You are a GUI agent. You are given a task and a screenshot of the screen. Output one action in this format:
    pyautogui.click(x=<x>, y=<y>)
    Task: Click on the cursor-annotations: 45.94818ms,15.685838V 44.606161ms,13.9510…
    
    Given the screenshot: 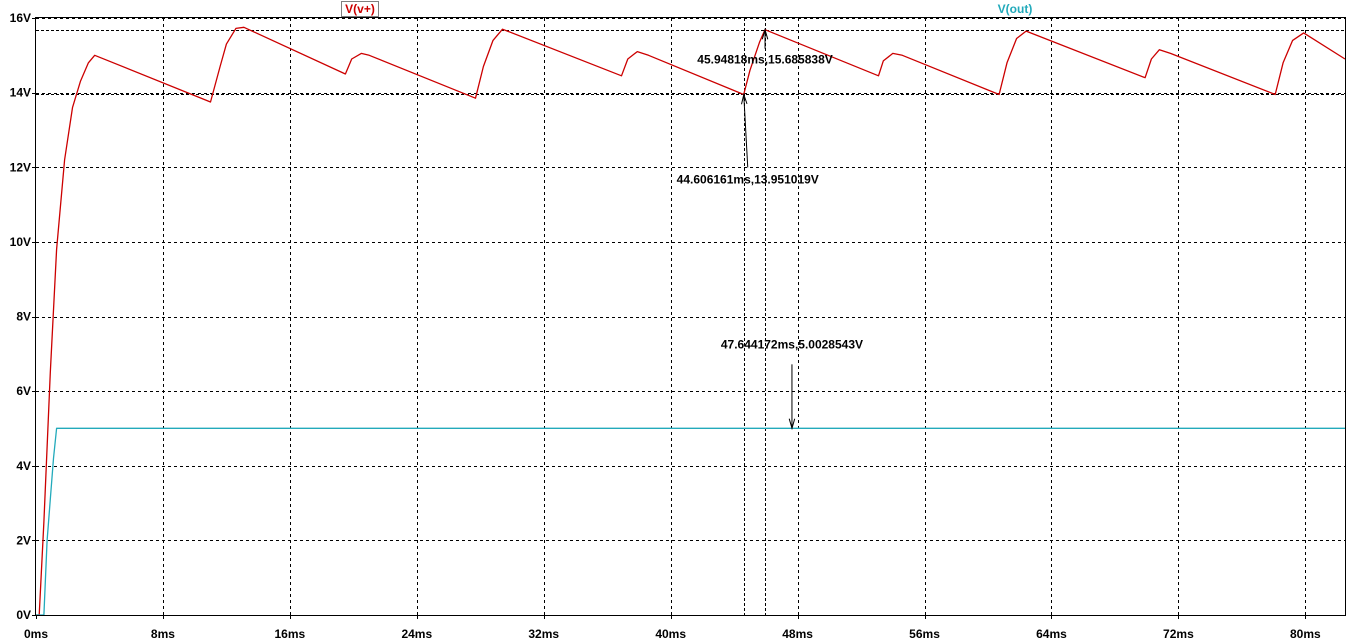 What is the action you would take?
    pyautogui.click(x=770, y=229)
    